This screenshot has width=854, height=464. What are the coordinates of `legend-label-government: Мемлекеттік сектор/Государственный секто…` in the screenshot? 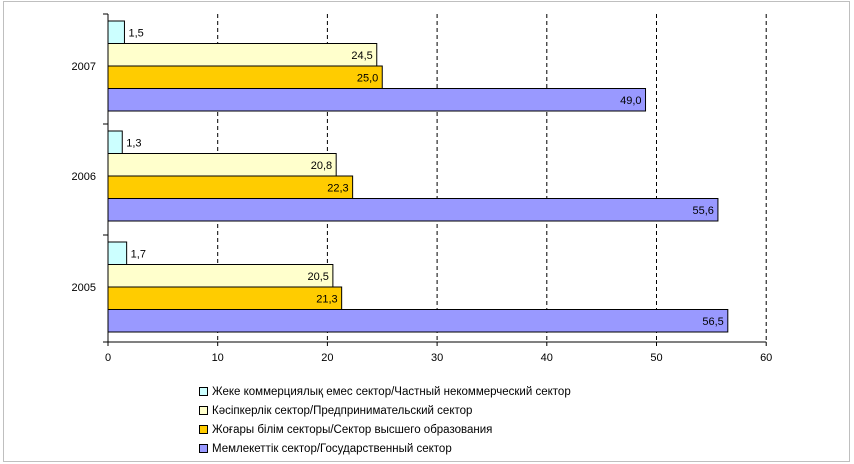 It's located at (332, 448).